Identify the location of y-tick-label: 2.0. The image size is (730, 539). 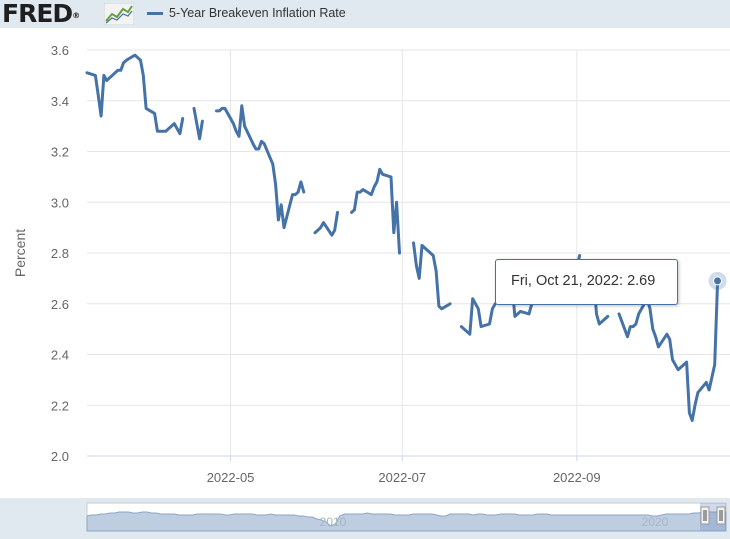
(60, 456).